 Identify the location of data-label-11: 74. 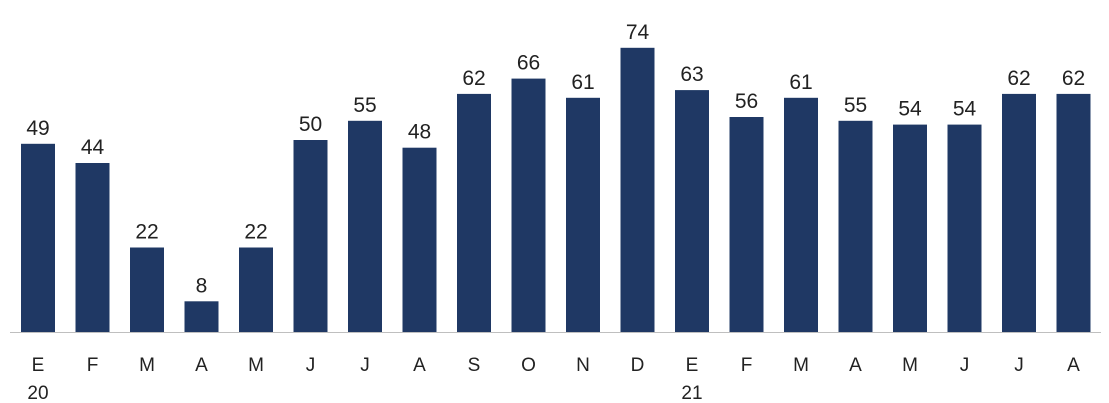
(638, 32).